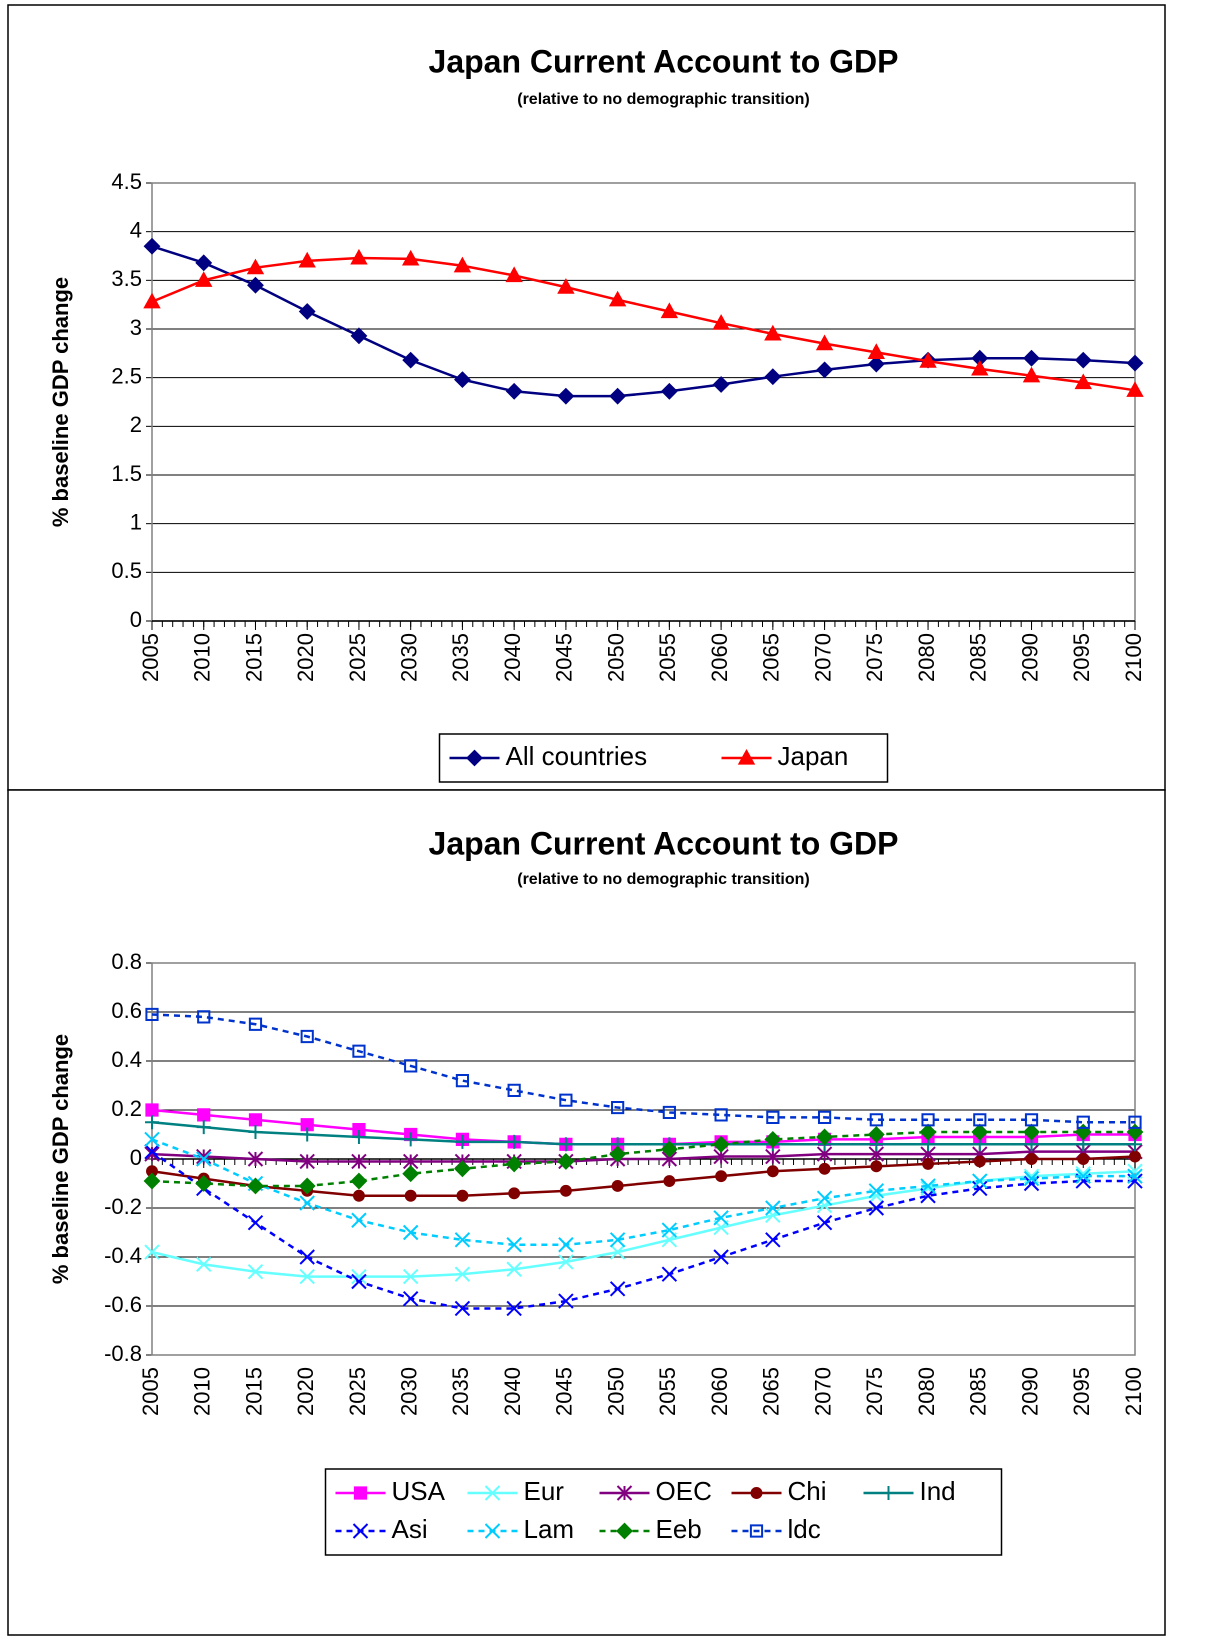 This screenshot has height=1637, width=1217. Describe the element at coordinates (667, 657) in the screenshot. I see `x-tick-label: 2055` at that location.